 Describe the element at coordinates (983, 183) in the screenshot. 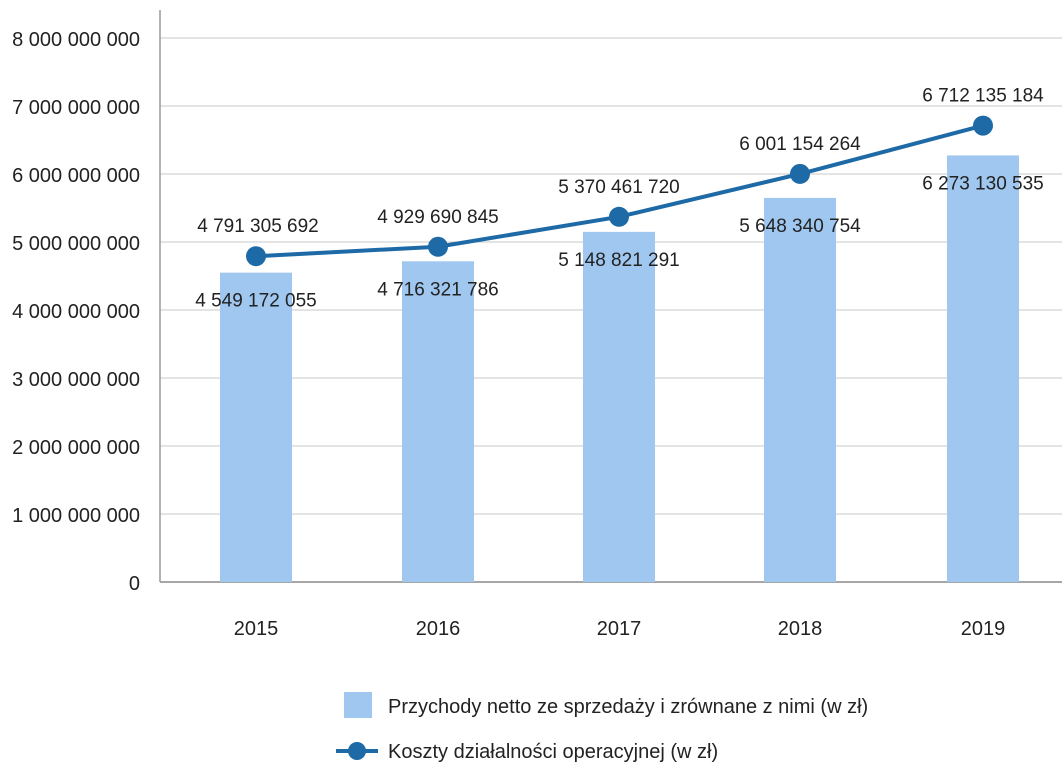

I see `bar-data-label: 6 273 130 535` at that location.